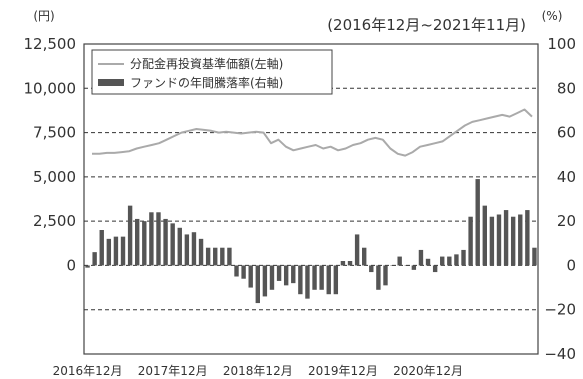 The height and width of the screenshot is (379, 583). I want to click on right-tick-label: 0, so click(571, 265).